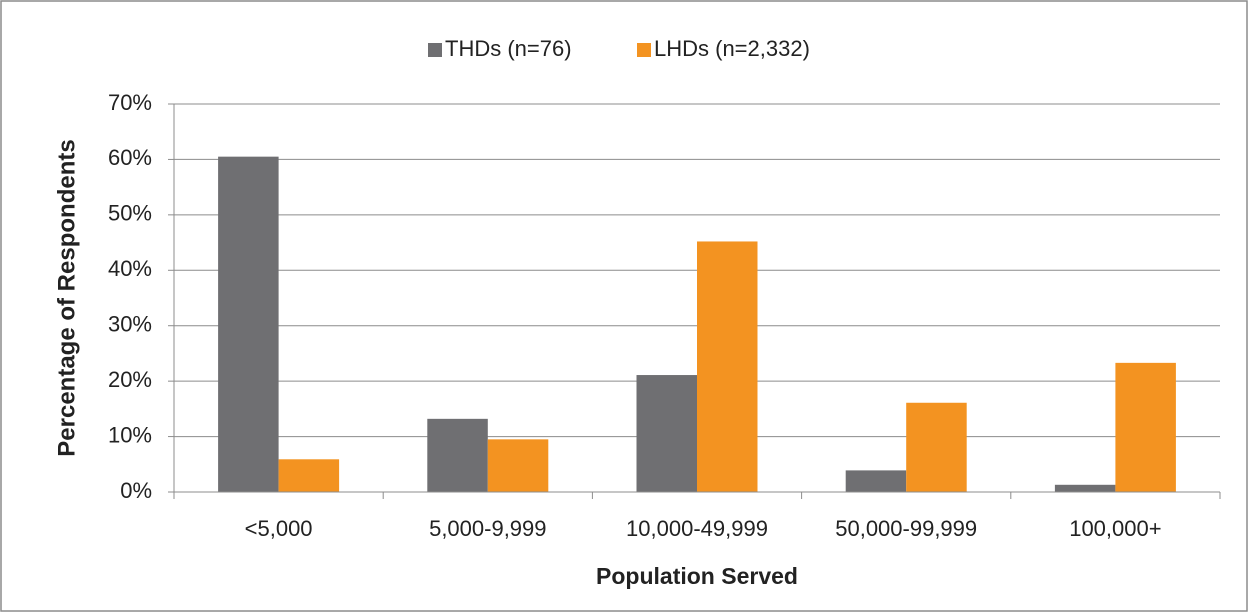 The image size is (1248, 612). Describe the element at coordinates (130, 157) in the screenshot. I see `y-tick-label: 60%` at that location.